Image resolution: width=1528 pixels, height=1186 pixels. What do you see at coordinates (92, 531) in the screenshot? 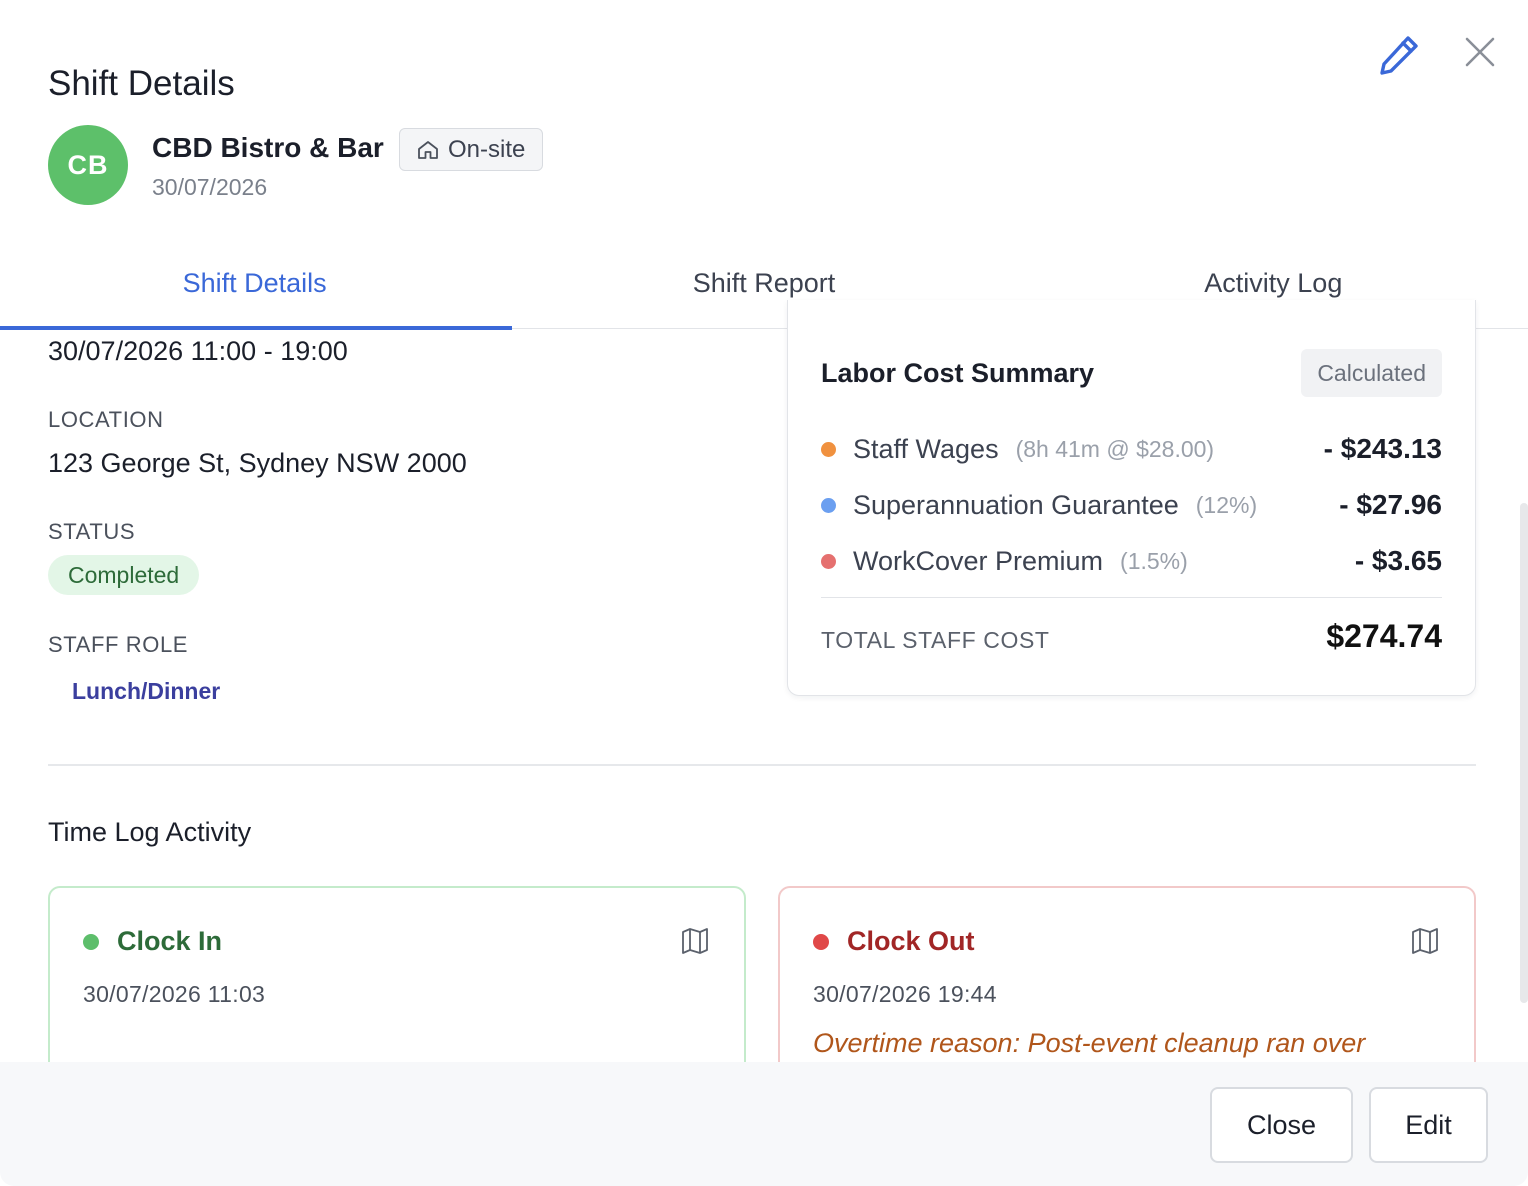
I see `status-label: STATUS` at bounding box center [92, 531].